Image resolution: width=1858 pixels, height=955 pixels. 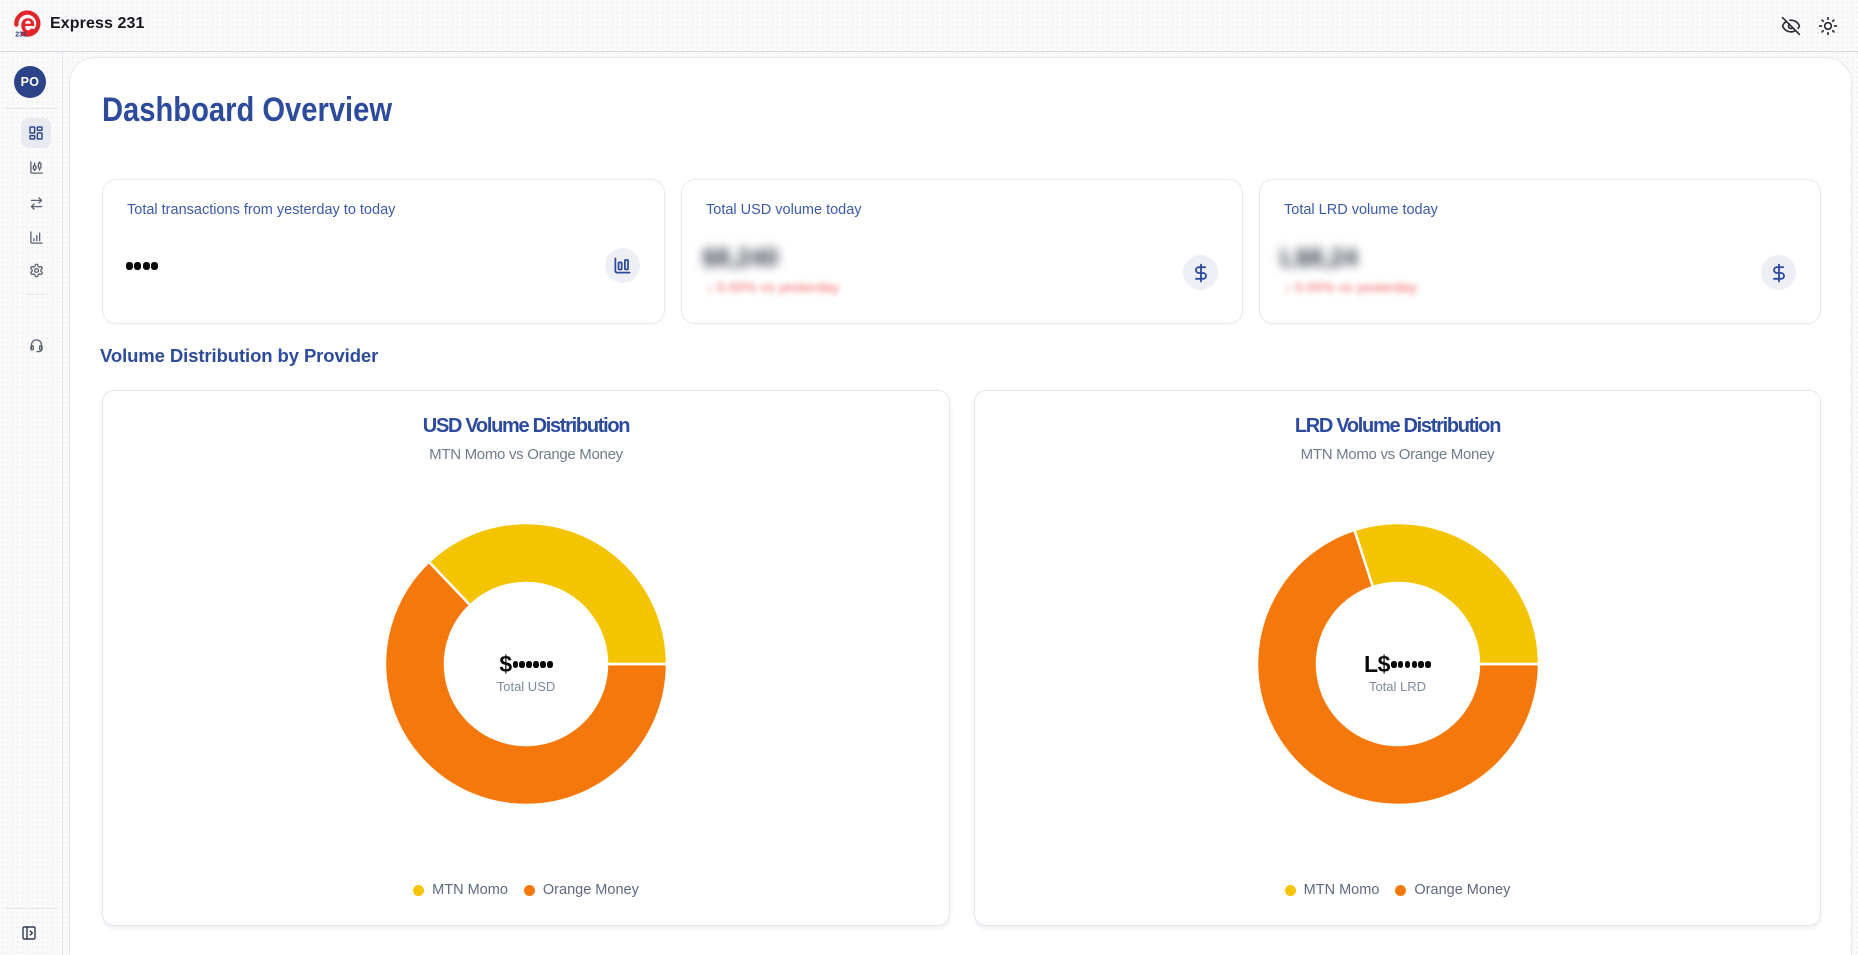 I want to click on svg-text: 231, so click(x=21, y=34).